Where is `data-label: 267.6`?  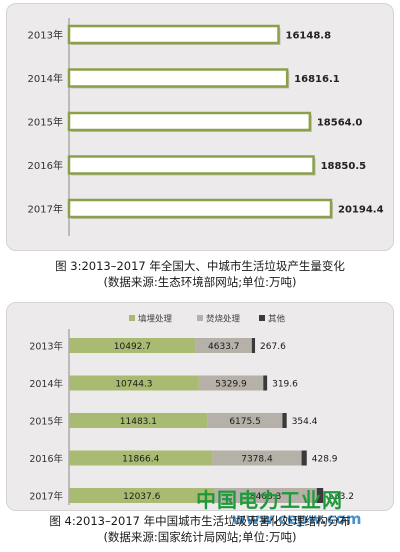
data-label: 267.6 is located at coordinates (273, 347).